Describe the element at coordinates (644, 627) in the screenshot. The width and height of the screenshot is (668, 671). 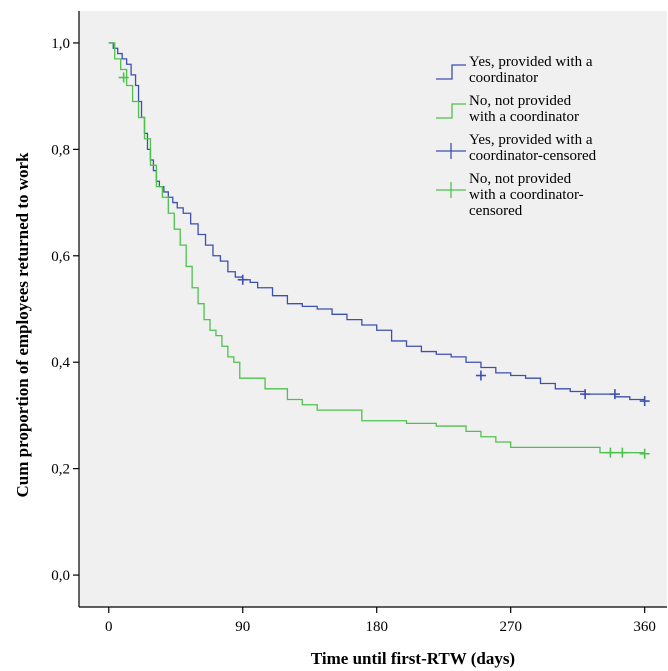
I see `x-tick-label: 360` at that location.